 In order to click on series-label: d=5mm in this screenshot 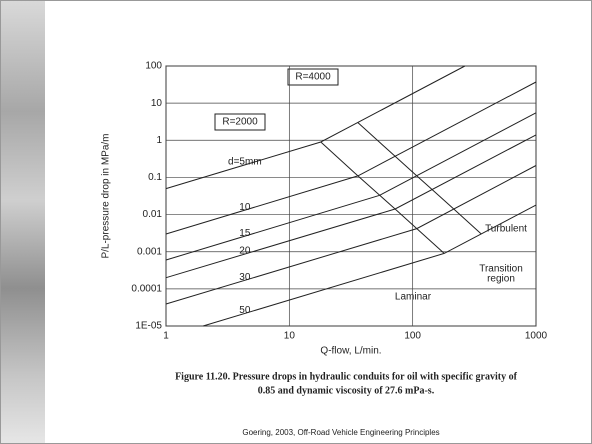, I will do `click(245, 162)`.